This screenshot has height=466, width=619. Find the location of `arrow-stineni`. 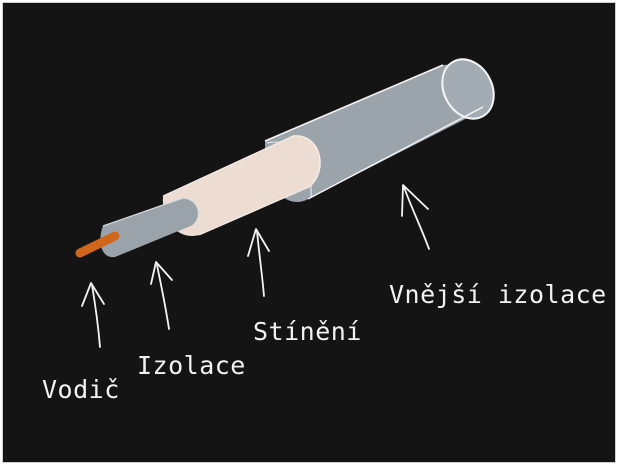

arrow-stineni is located at coordinates (258, 262).